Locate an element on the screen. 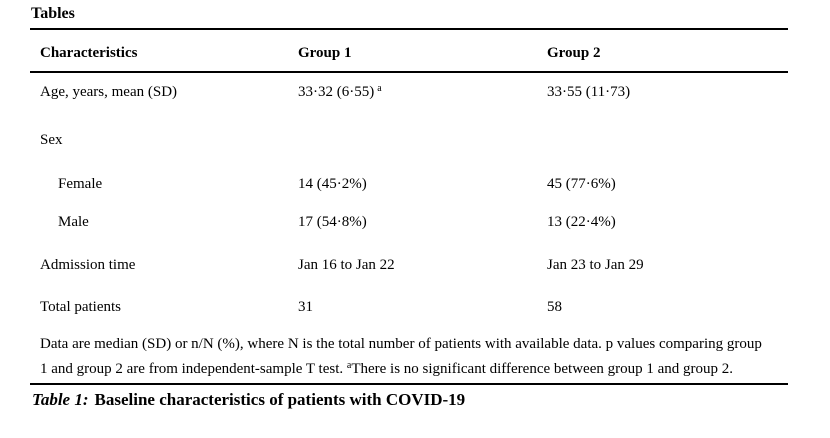 The image size is (830, 438). group2-cell: Jan 23 to Jan 29 is located at coordinates (595, 265).